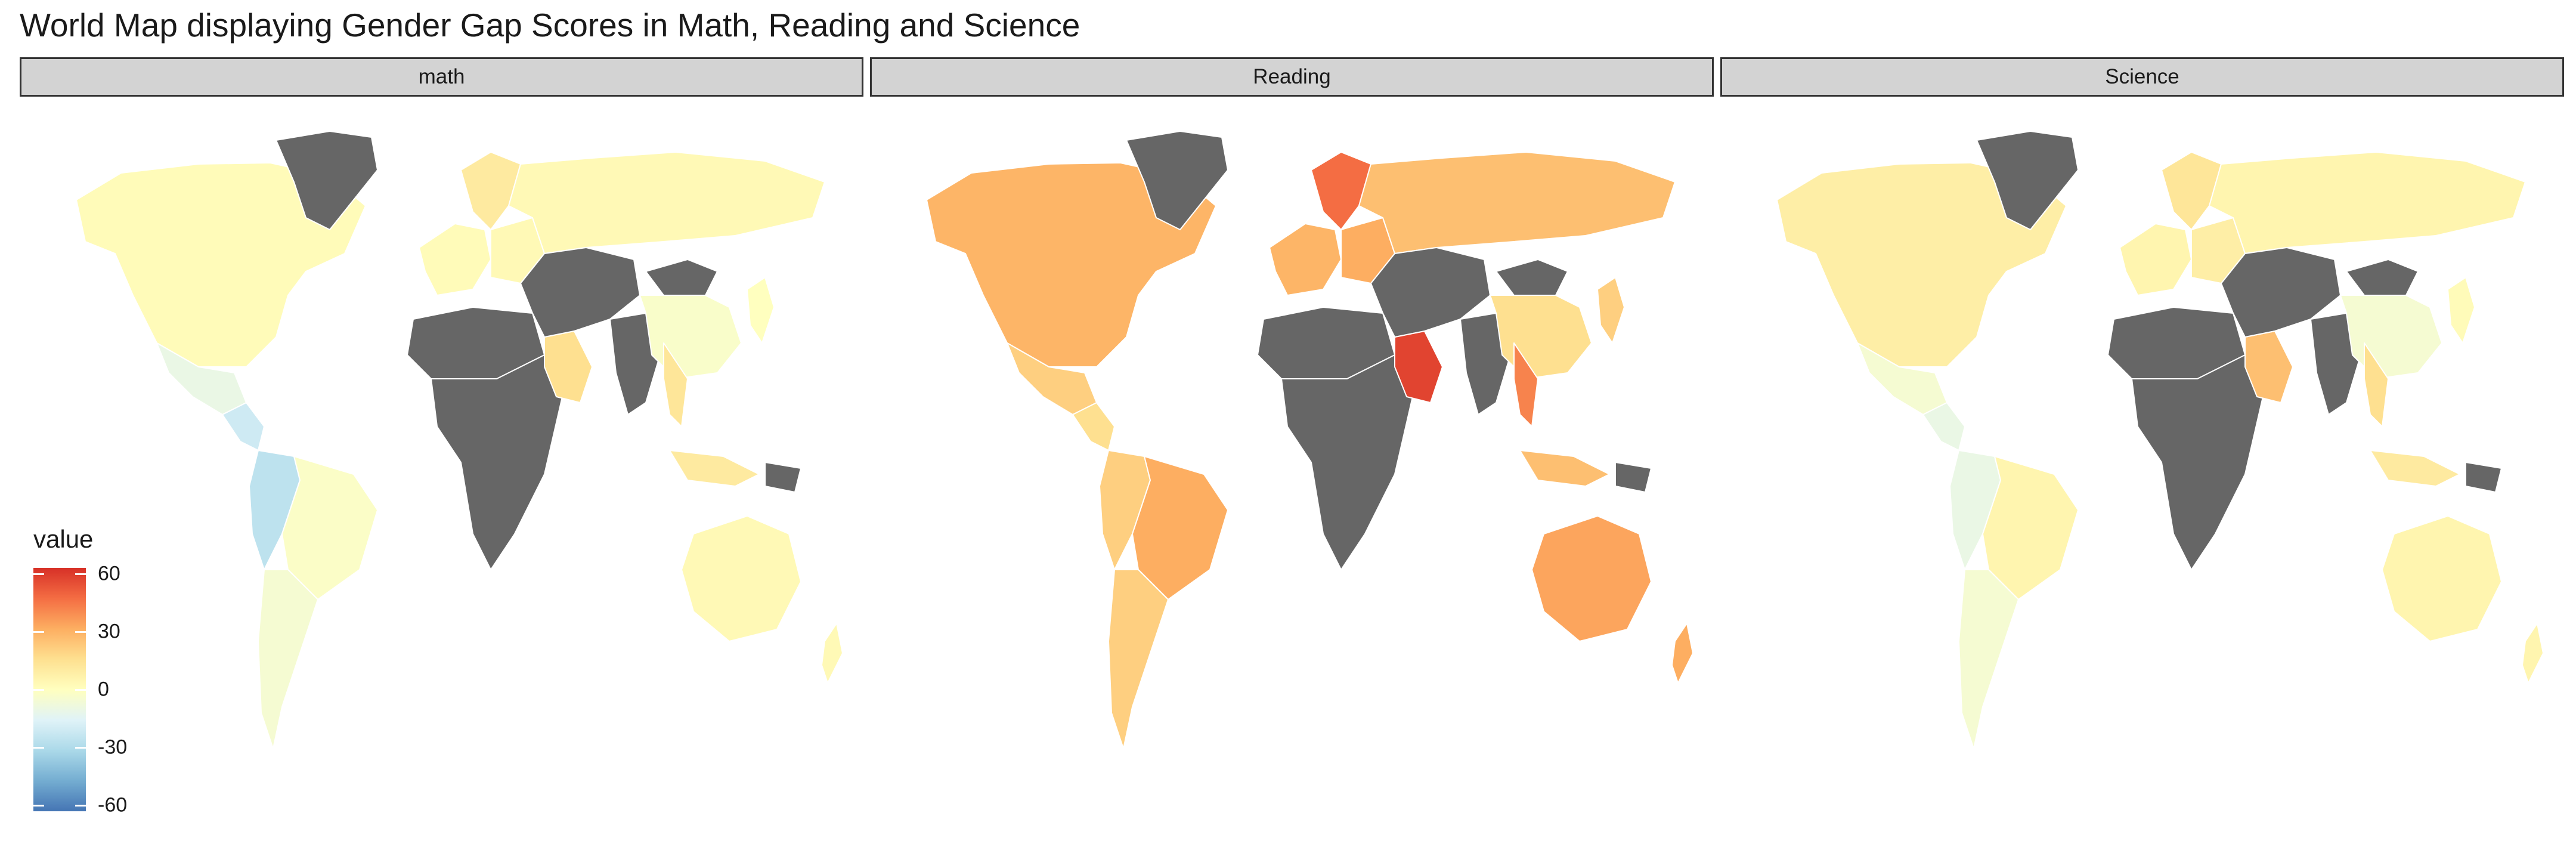  Describe the element at coordinates (442, 77) in the screenshot. I see `facet-strip-math: math` at that location.